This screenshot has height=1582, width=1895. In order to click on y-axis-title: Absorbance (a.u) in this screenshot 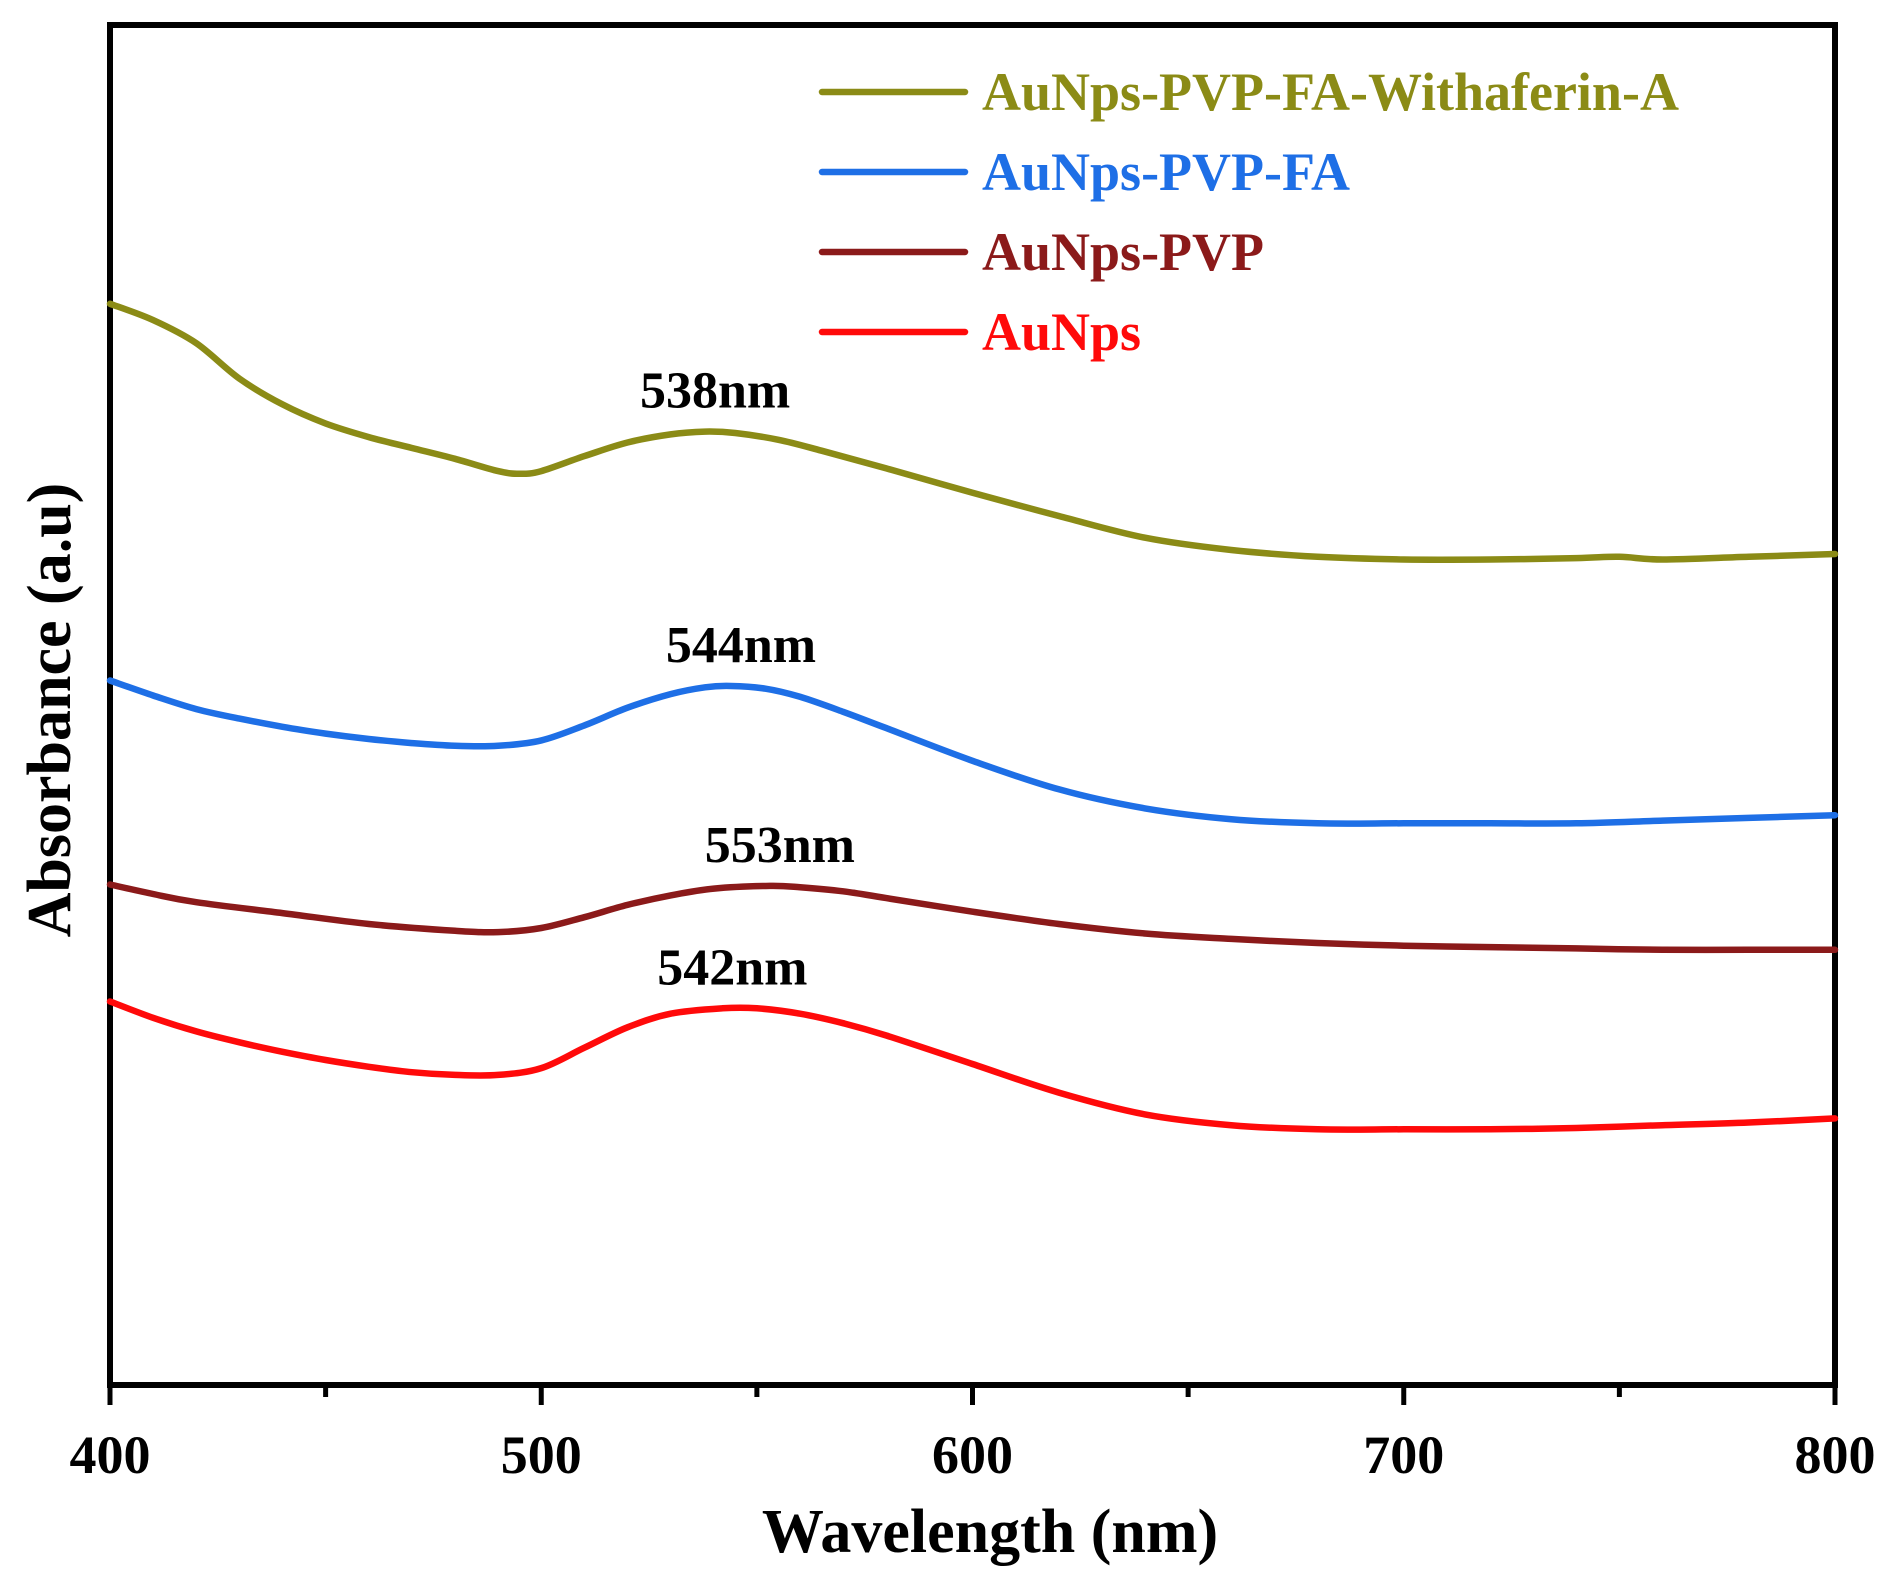, I will do `click(50, 710)`.